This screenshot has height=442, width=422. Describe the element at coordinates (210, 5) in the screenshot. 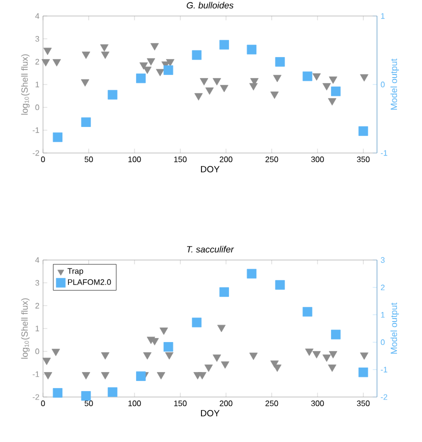

I see `chart-title: G. bulloides` at that location.